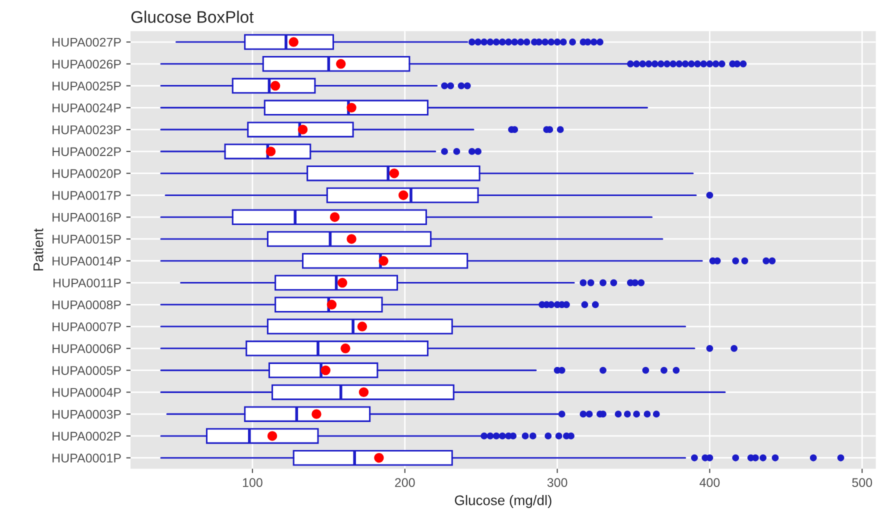  I want to click on y-tick-label: HUPA0017P, so click(86, 195).